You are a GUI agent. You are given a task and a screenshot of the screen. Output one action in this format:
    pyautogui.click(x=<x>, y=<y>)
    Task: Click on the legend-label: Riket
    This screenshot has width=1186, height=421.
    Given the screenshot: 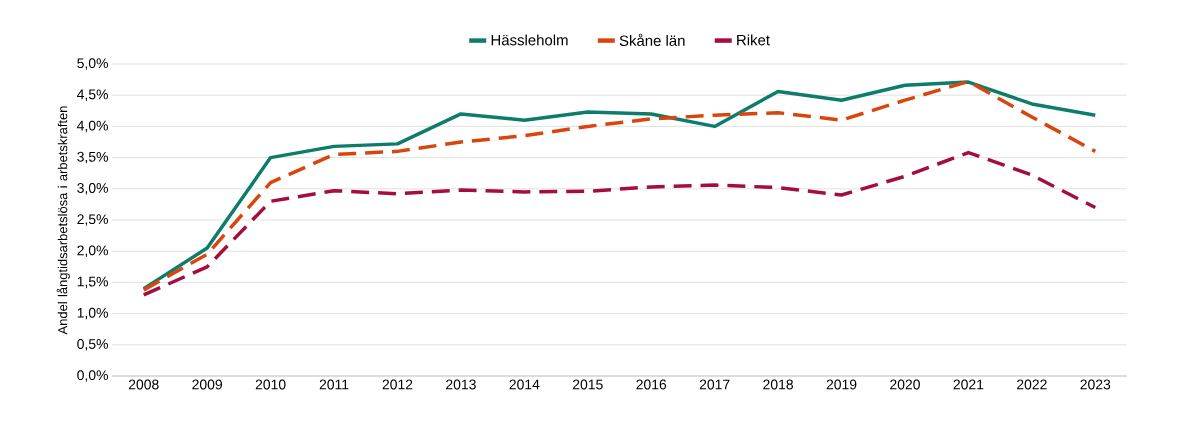 What is the action you would take?
    pyautogui.click(x=753, y=40)
    